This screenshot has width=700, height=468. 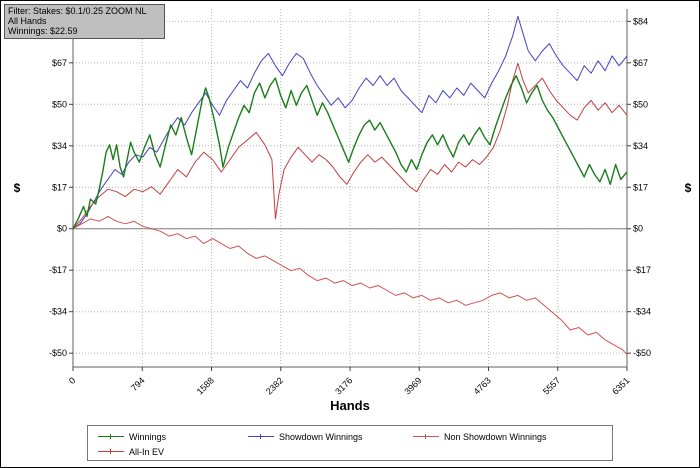 I want to click on x-tick-label: 0, so click(x=72, y=380).